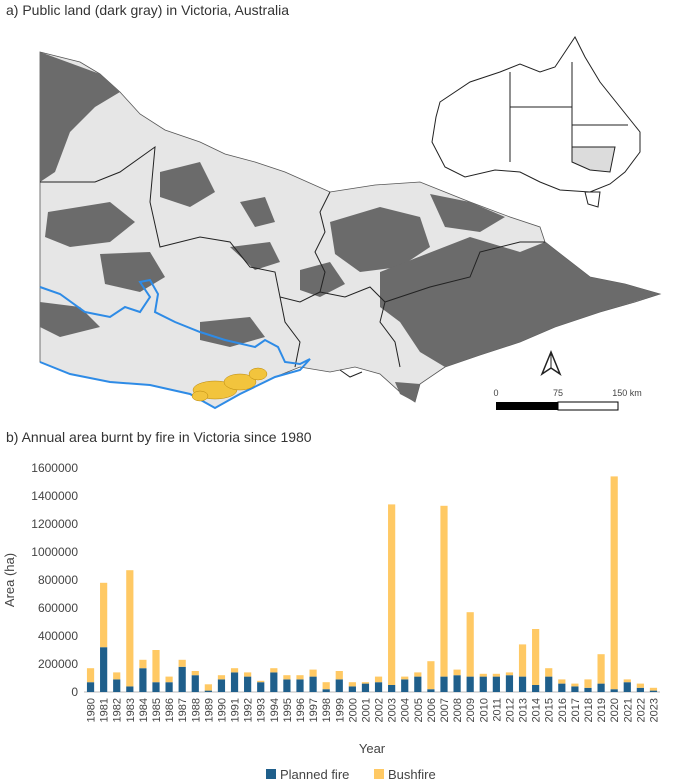 The image size is (685, 782). I want to click on bar-bushfire-2008, so click(457, 672).